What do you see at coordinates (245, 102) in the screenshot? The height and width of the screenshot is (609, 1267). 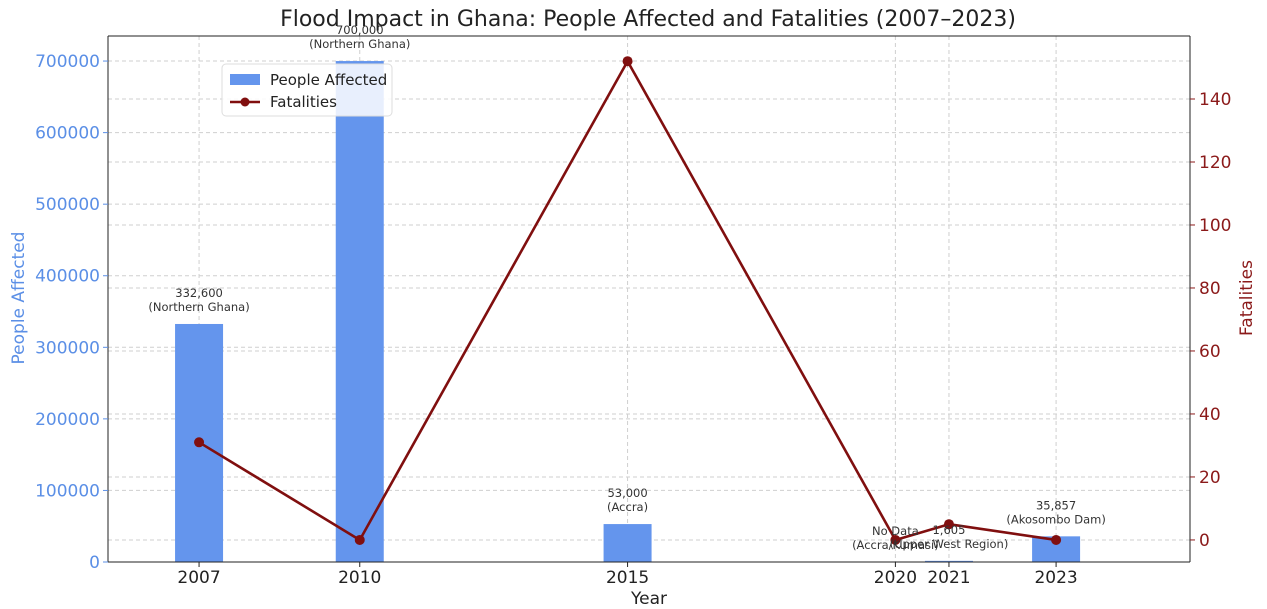 I see `legend-swatch-fatalities-marker` at bounding box center [245, 102].